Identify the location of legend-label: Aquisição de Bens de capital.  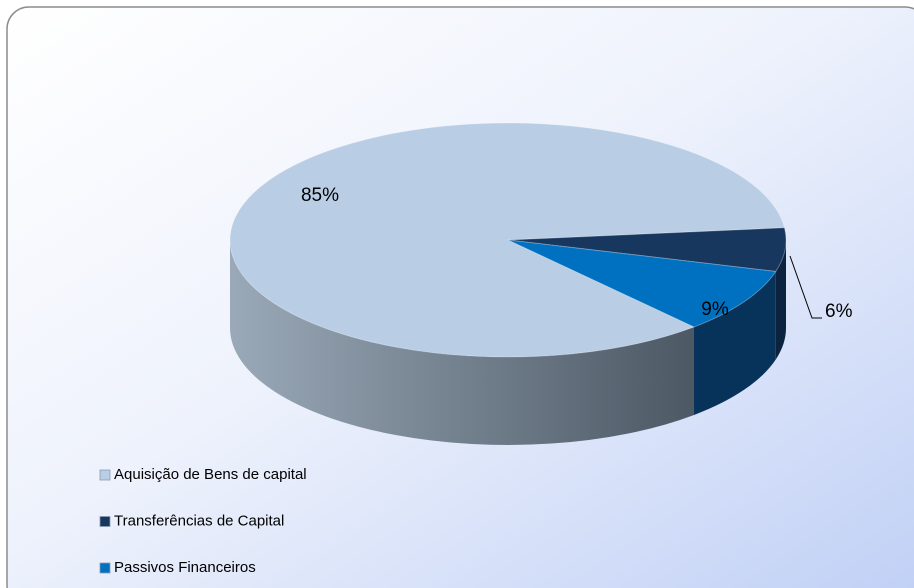
(210, 474).